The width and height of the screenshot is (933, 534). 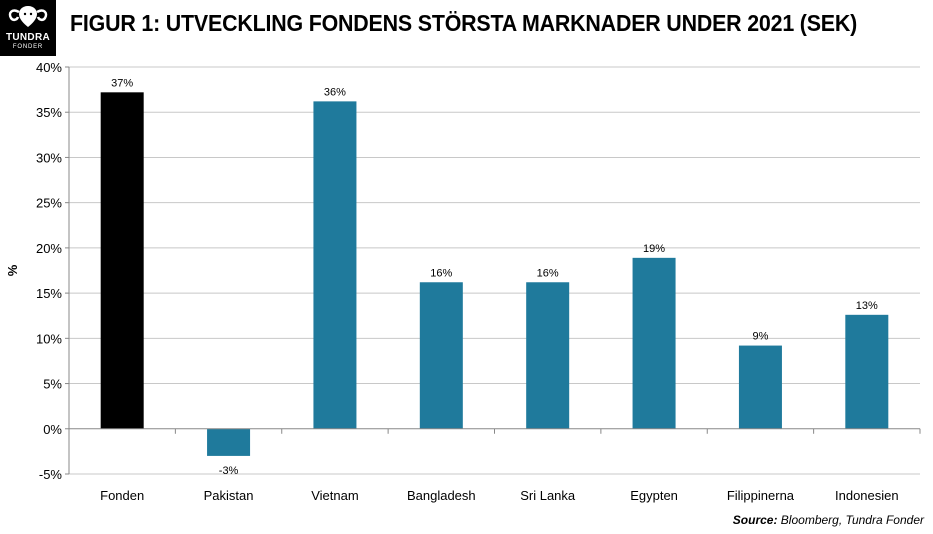 I want to click on y-tick-label: 5%, so click(x=52, y=384).